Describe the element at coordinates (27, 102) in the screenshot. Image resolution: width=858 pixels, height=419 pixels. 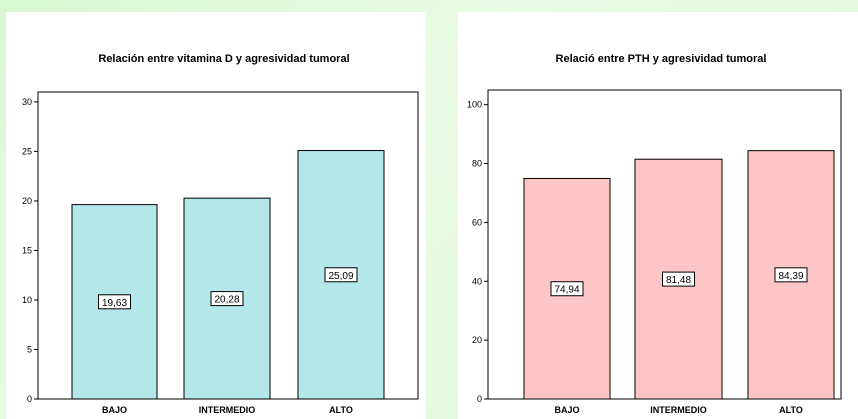
I see `y-tick-label: 30` at that location.